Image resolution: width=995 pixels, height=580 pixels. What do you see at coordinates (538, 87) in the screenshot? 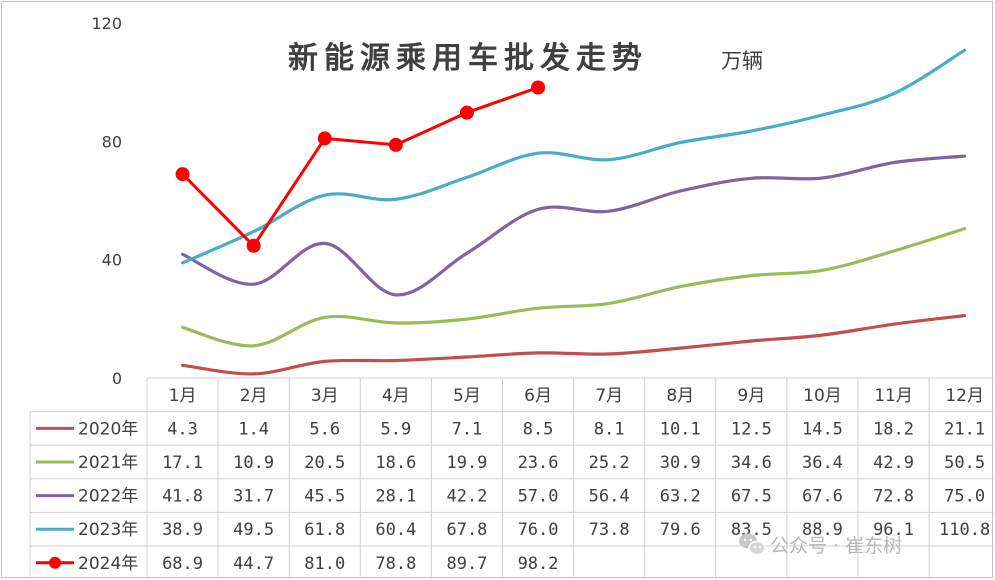
I see `data-point-2024年-6月` at bounding box center [538, 87].